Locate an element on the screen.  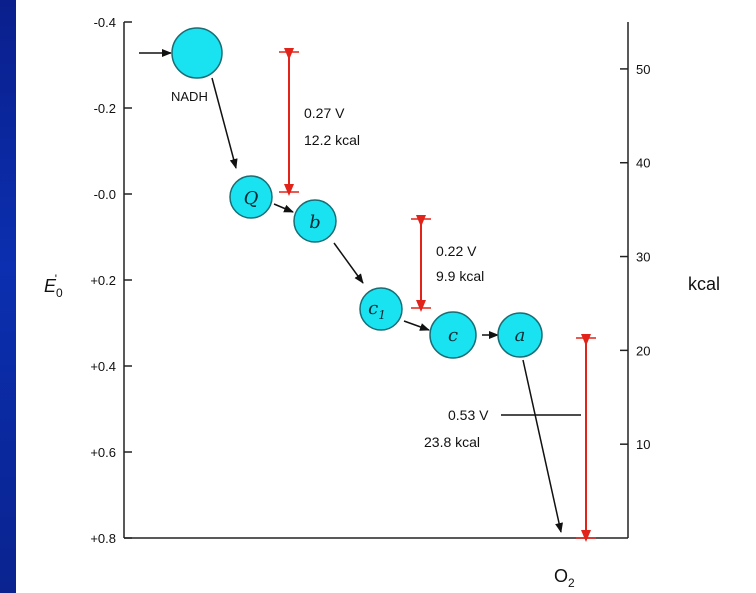
right-axis-ticks: 10 20 30 40 50 is located at coordinates (635, 257).